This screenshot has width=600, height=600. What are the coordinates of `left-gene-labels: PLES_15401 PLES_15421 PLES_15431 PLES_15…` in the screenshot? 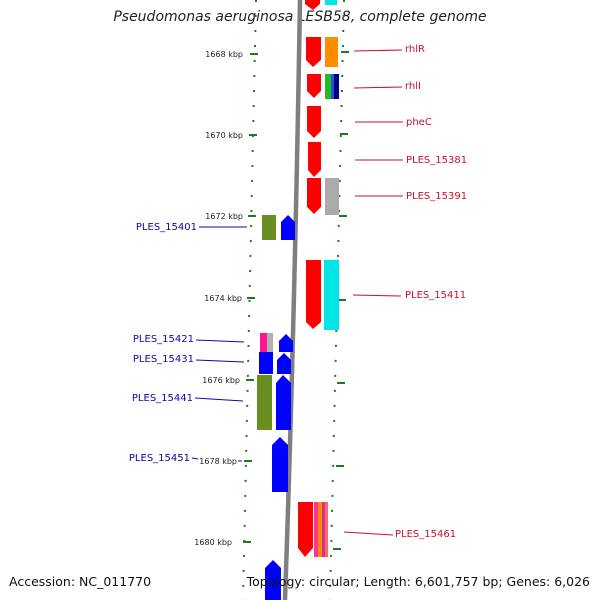 It's located at (188, 343).